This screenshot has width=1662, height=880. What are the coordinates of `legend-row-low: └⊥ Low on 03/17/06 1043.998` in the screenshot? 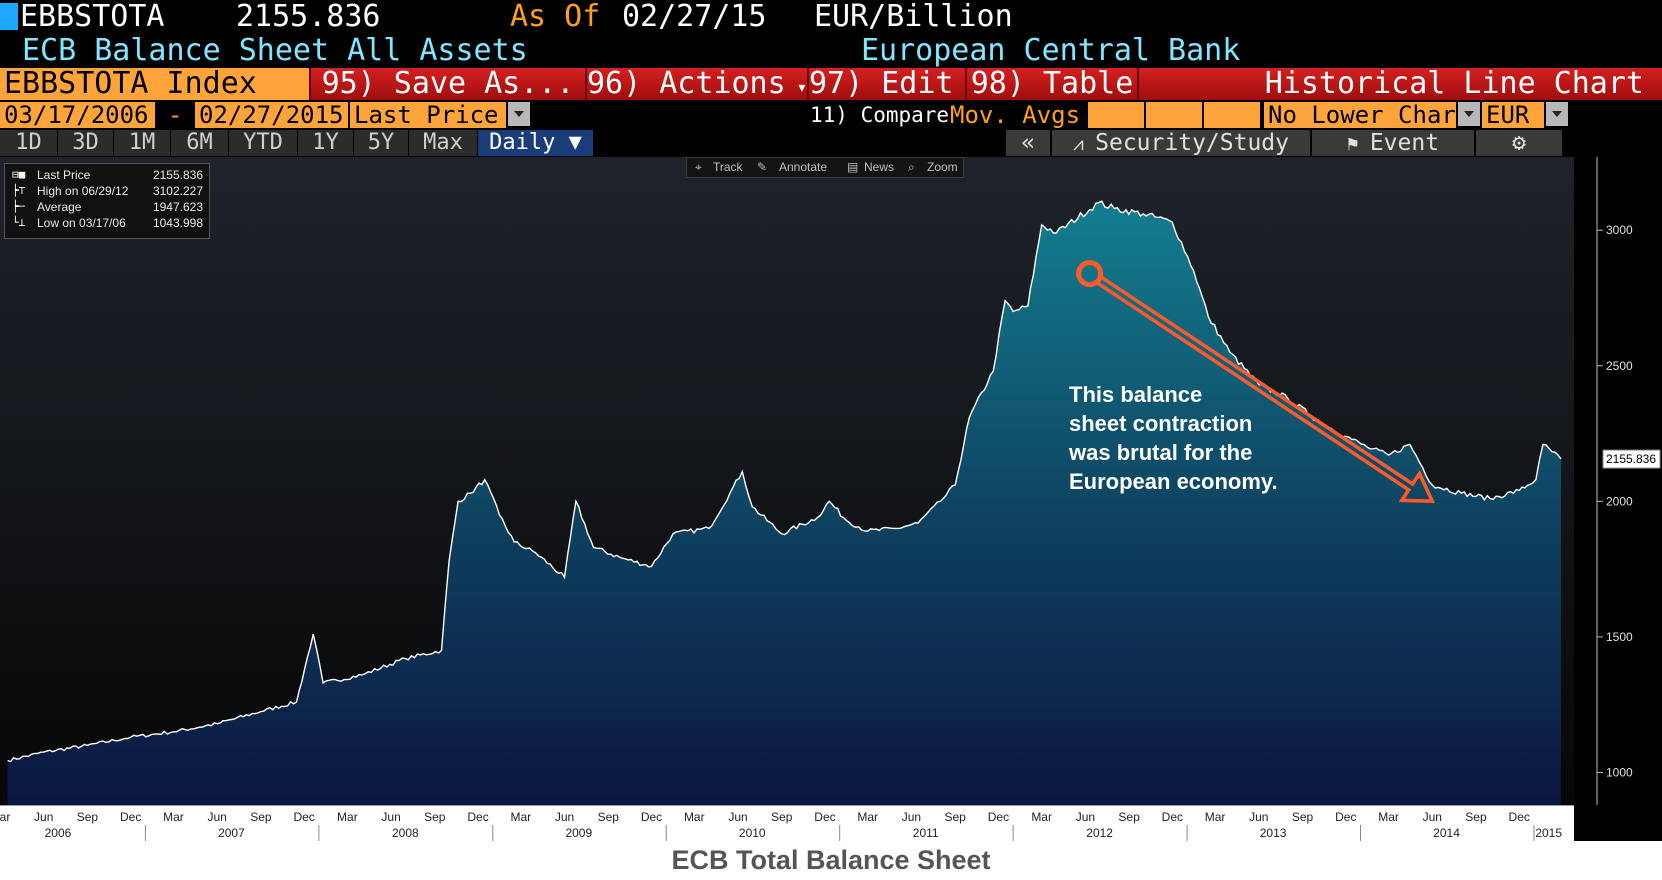 It's located at (107, 223).